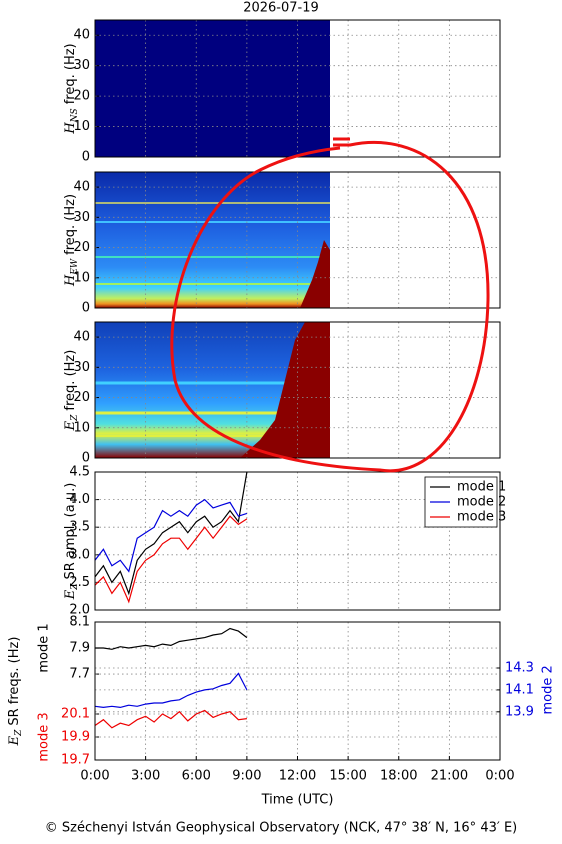 This screenshot has width=562, height=844. Describe the element at coordinates (196, 776) in the screenshot. I see `x-tick-label: 6:00` at that location.